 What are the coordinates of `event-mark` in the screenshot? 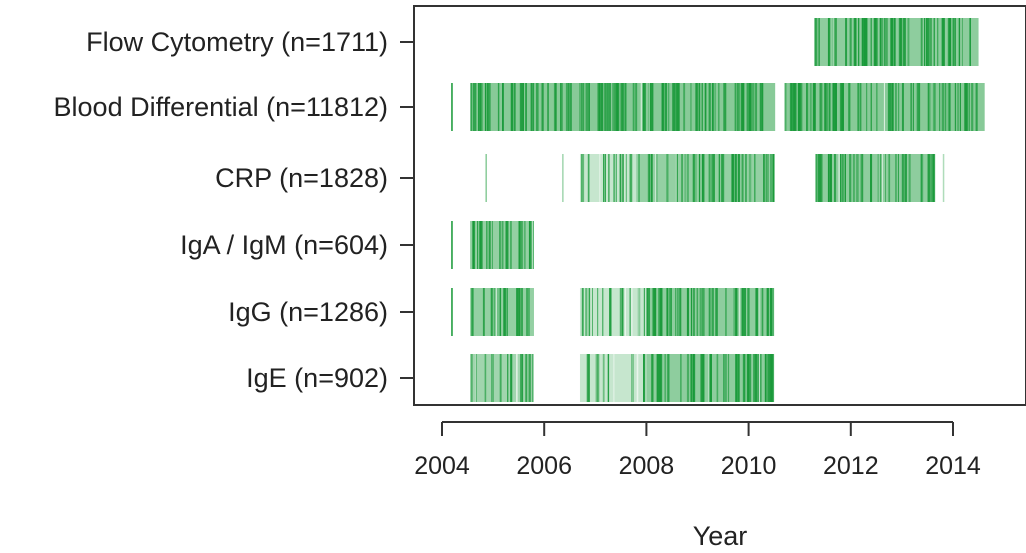 It's located at (452, 107).